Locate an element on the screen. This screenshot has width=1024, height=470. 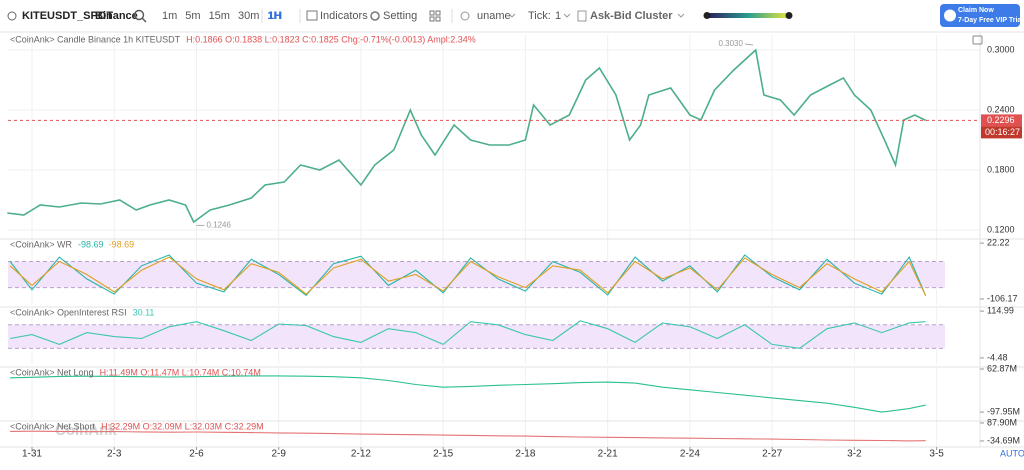
setting-button: Setting is located at coordinates (400, 16).